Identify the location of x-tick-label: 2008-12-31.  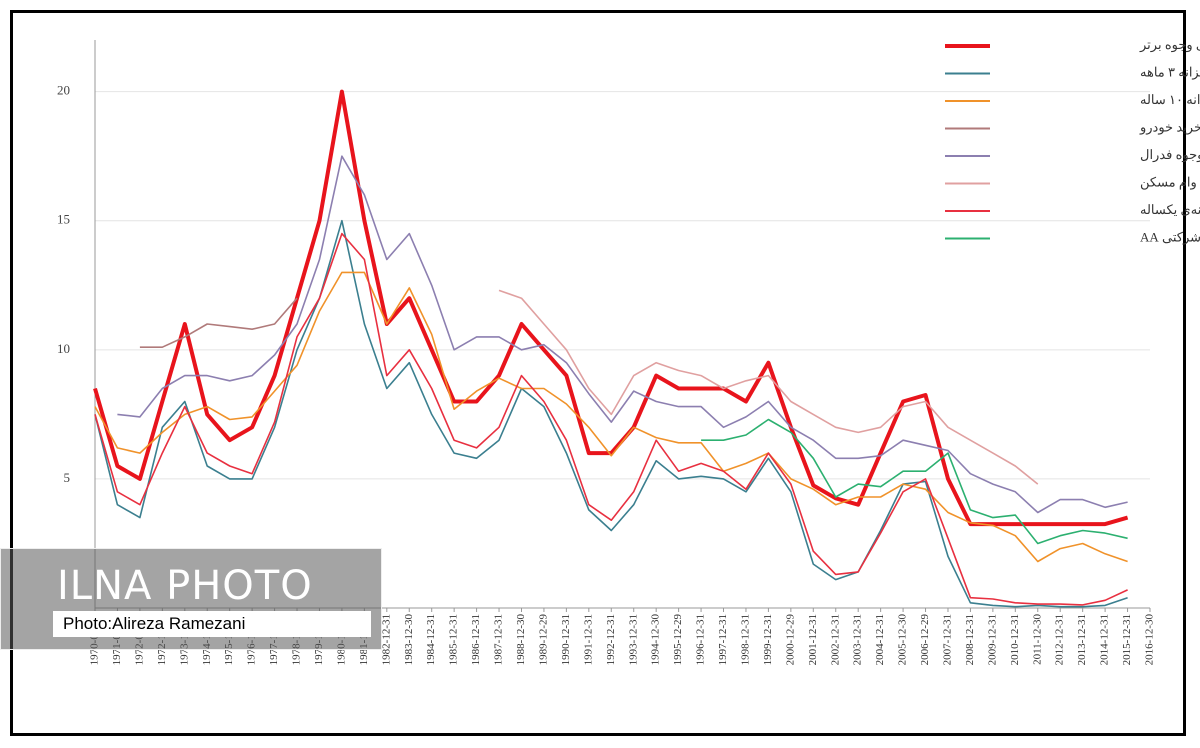
(970, 639).